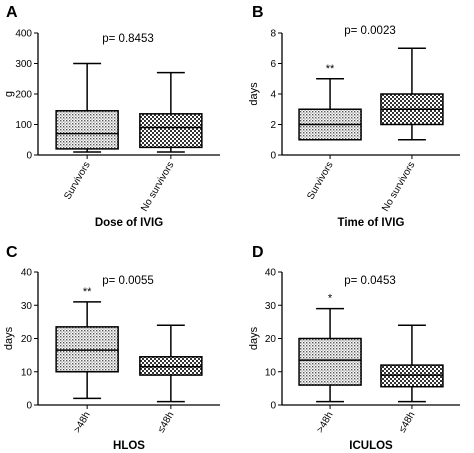 This screenshot has height=453, width=474. I want to click on x-axis-label: Time of IVIG, so click(371, 223).